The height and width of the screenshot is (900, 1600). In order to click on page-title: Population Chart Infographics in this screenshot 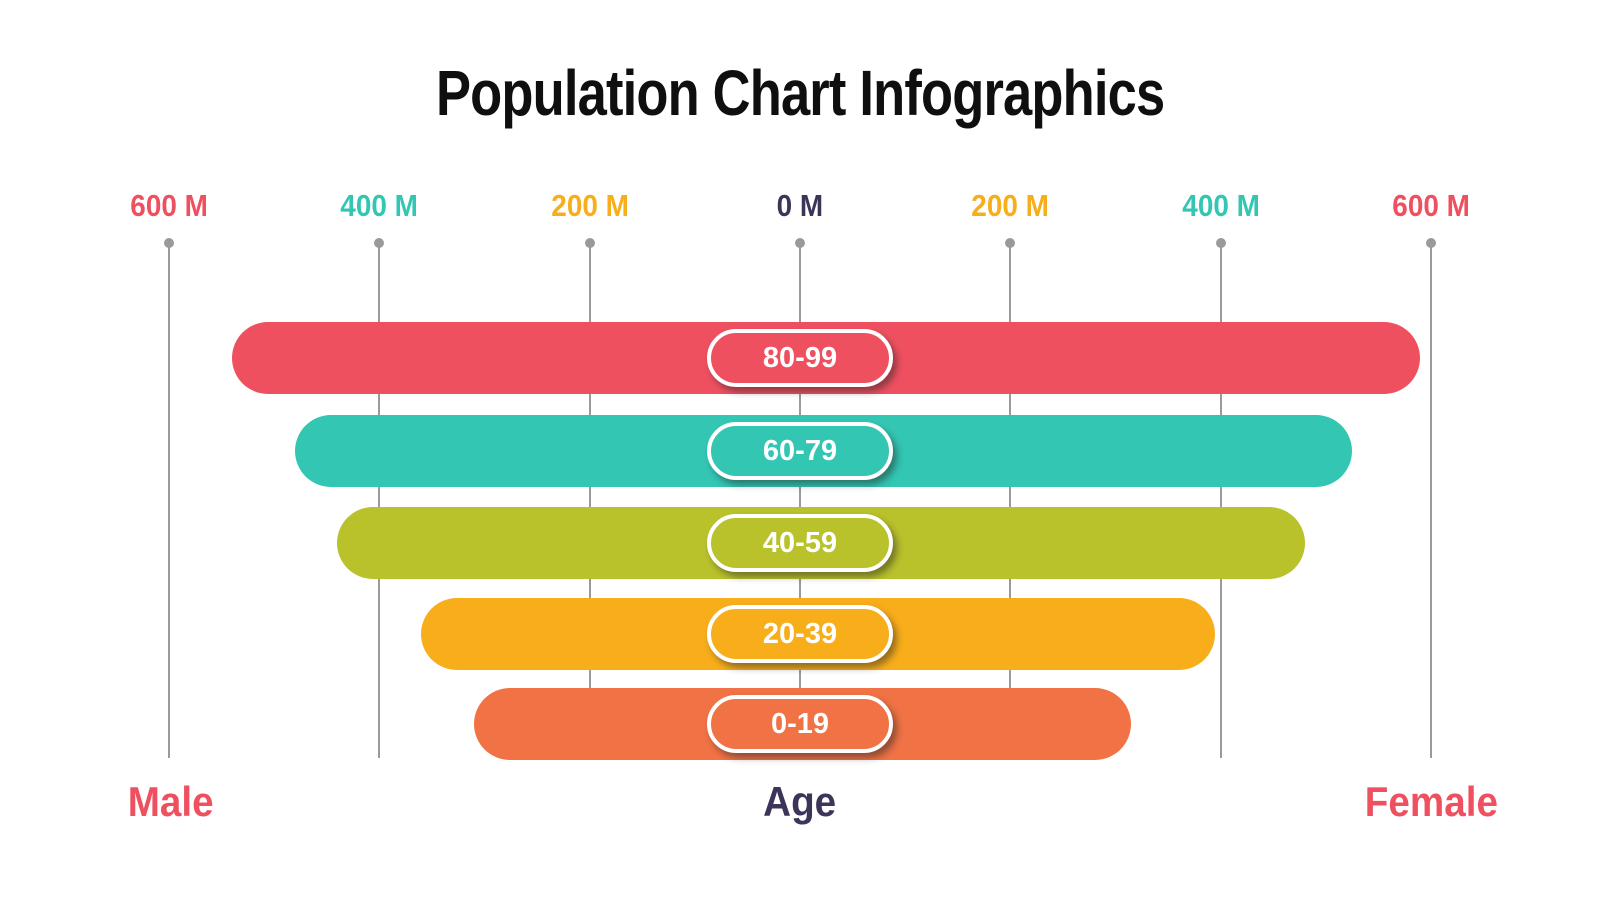, I will do `click(800, 93)`.